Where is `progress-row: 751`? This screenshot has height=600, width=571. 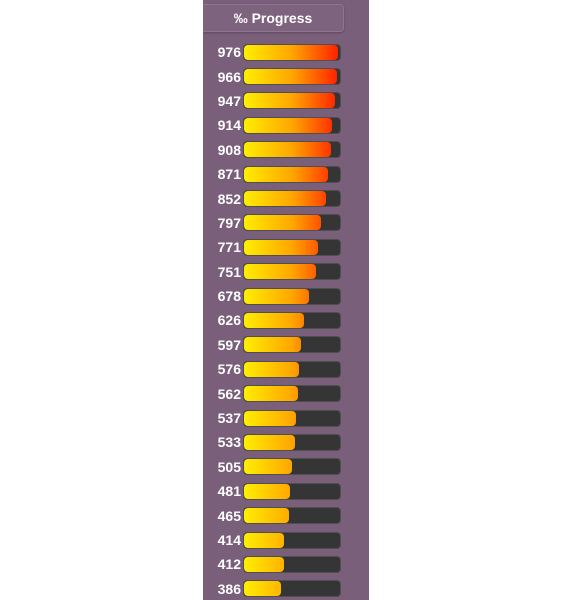 progress-row: 751 is located at coordinates (286, 272).